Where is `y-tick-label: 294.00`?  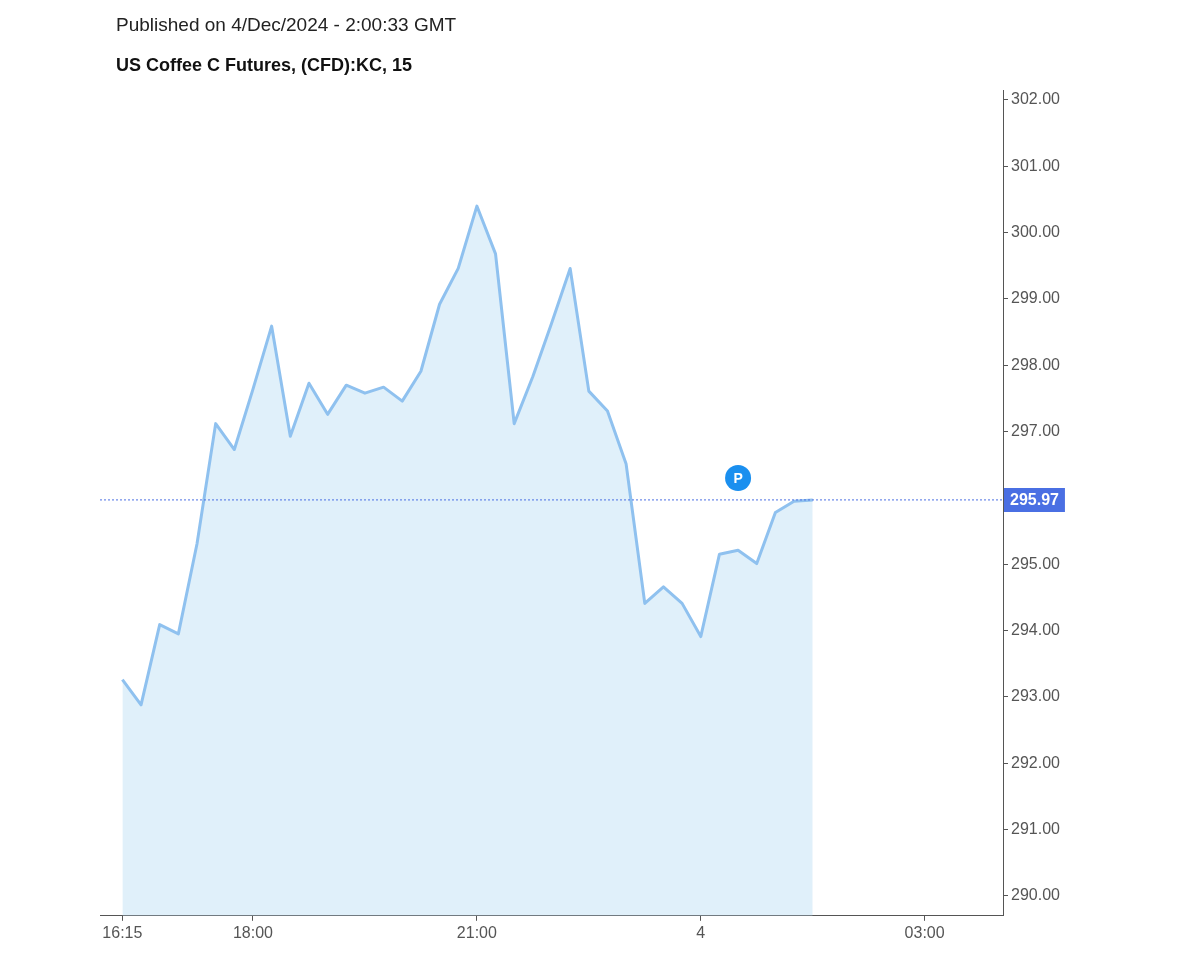
y-tick-label: 294.00 is located at coordinates (1036, 629).